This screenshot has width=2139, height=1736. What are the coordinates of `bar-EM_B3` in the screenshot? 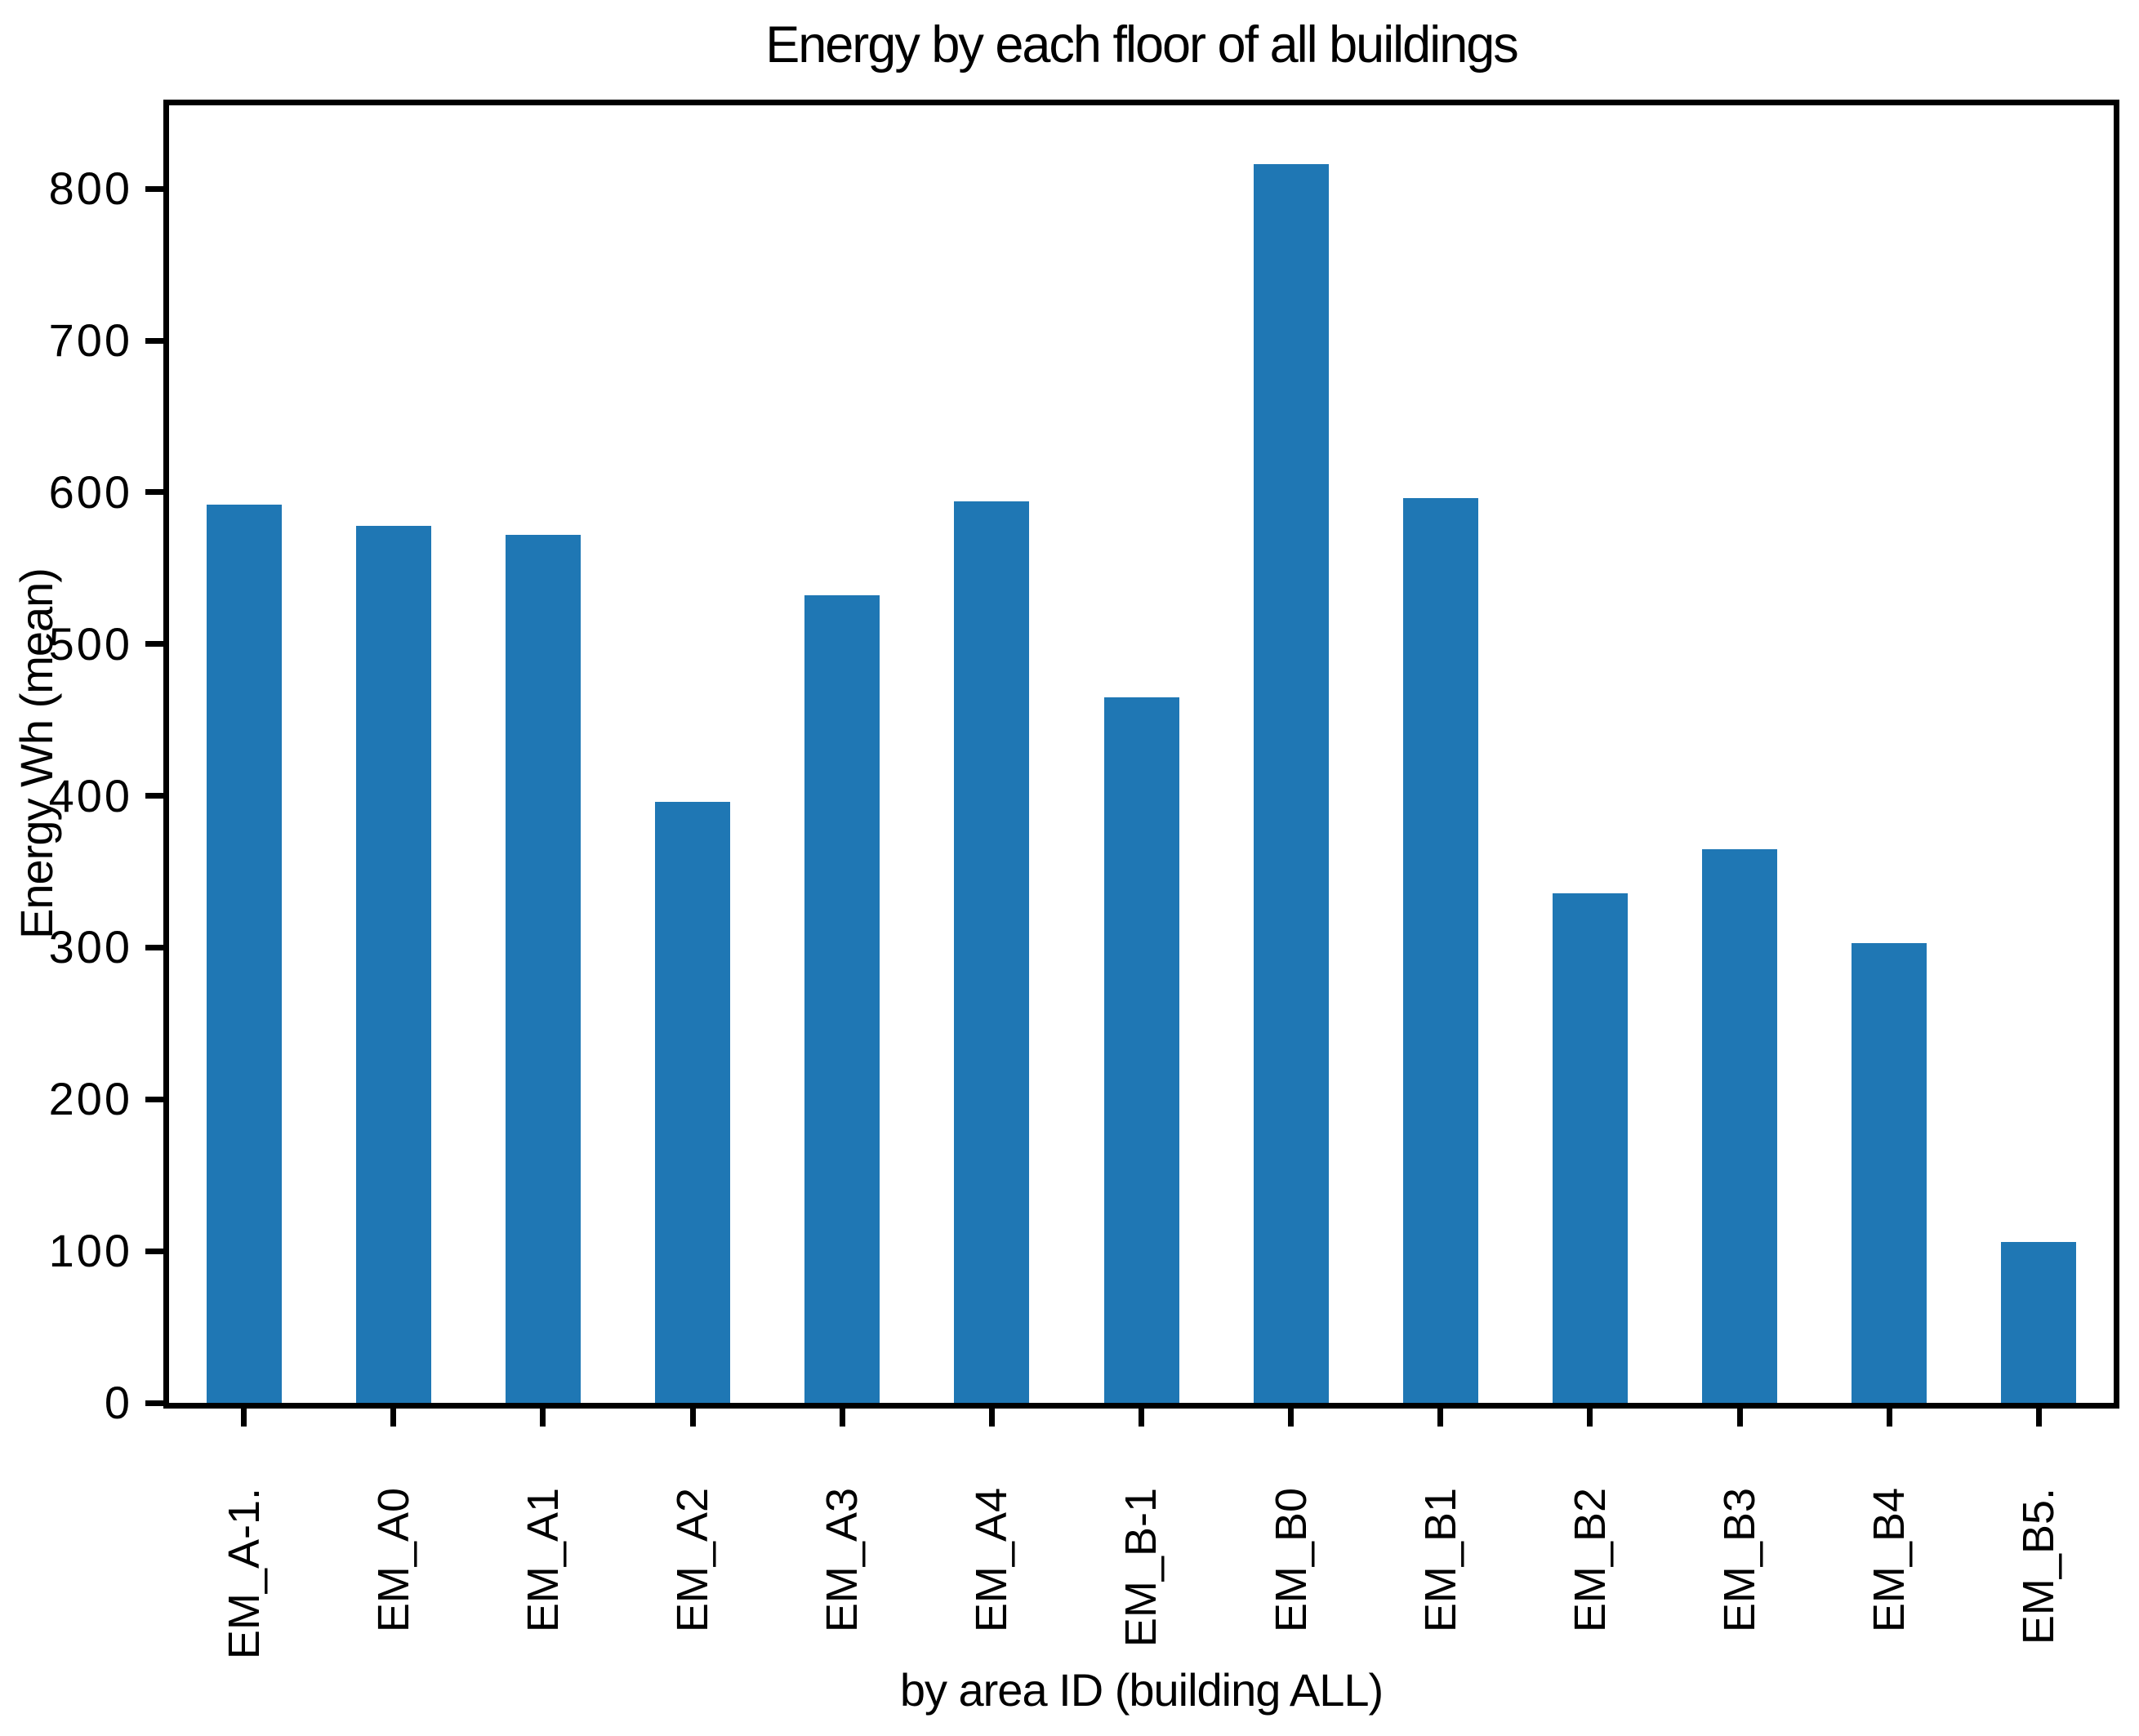 It's located at (1740, 1126).